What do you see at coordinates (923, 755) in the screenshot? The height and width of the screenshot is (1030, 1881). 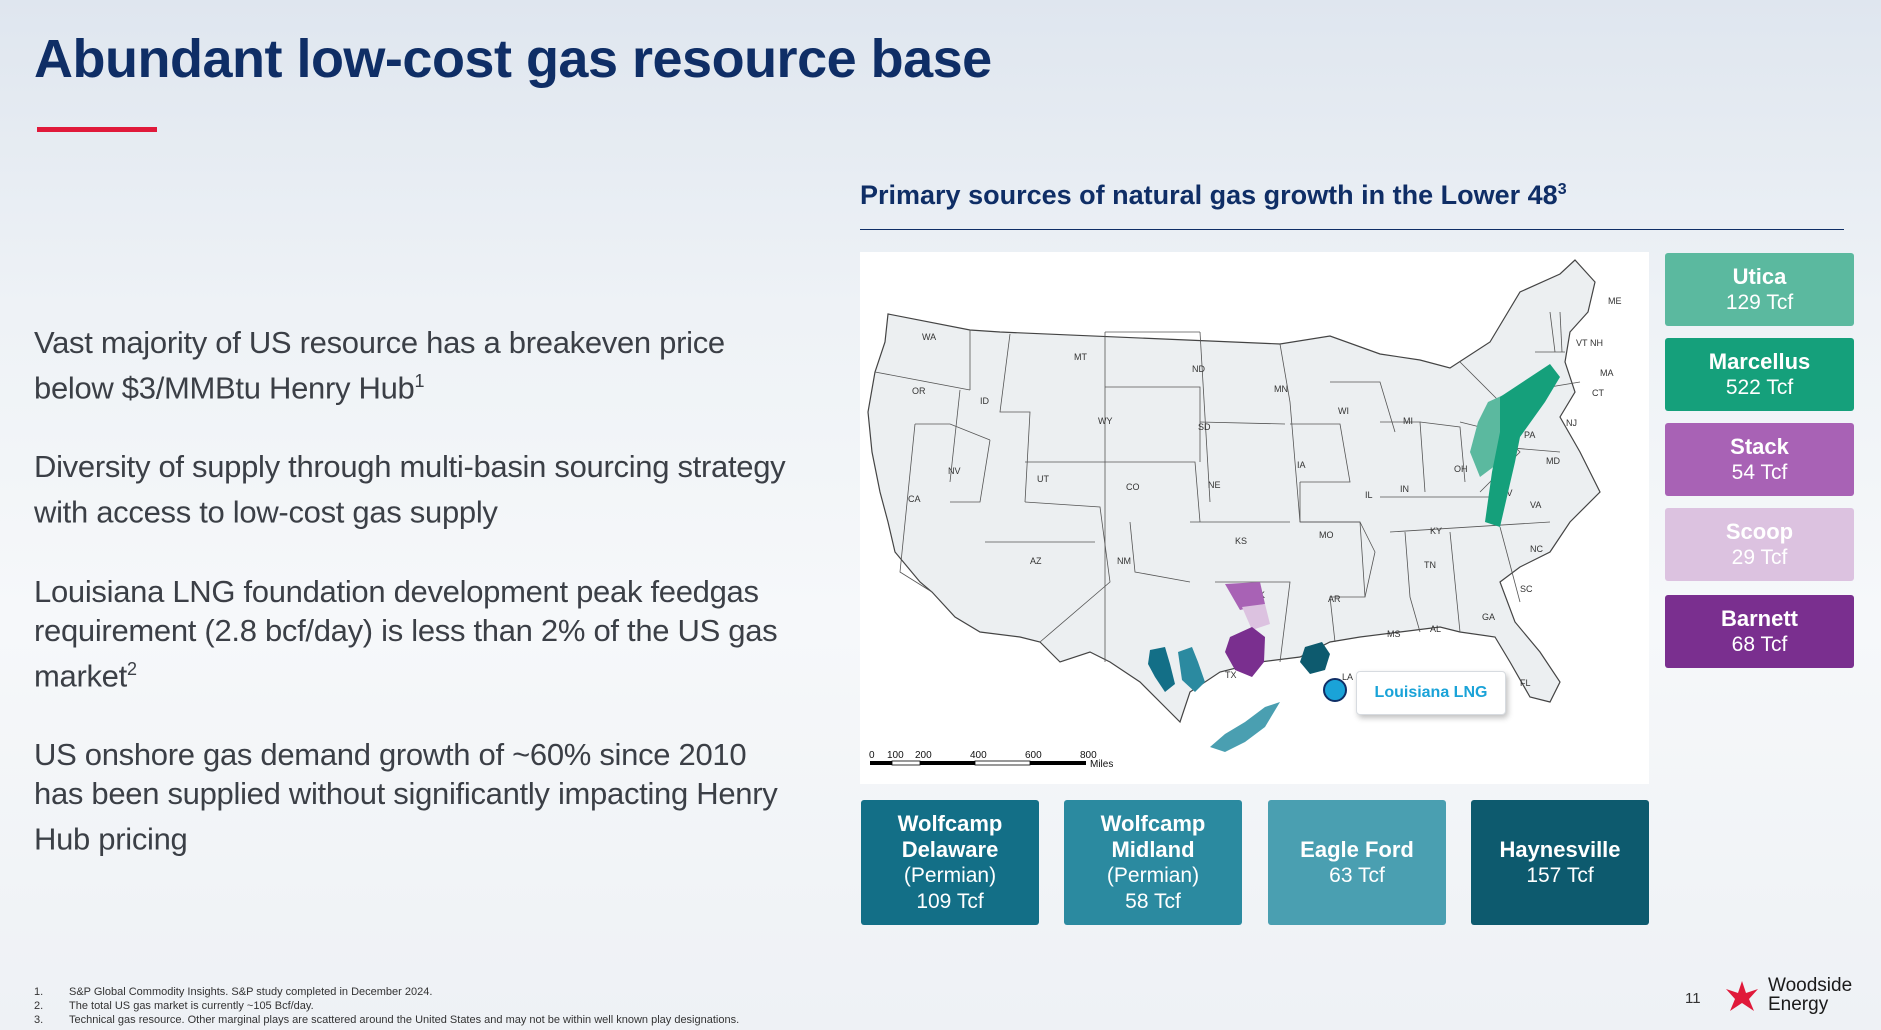 I see `scale-tick-200: 200` at bounding box center [923, 755].